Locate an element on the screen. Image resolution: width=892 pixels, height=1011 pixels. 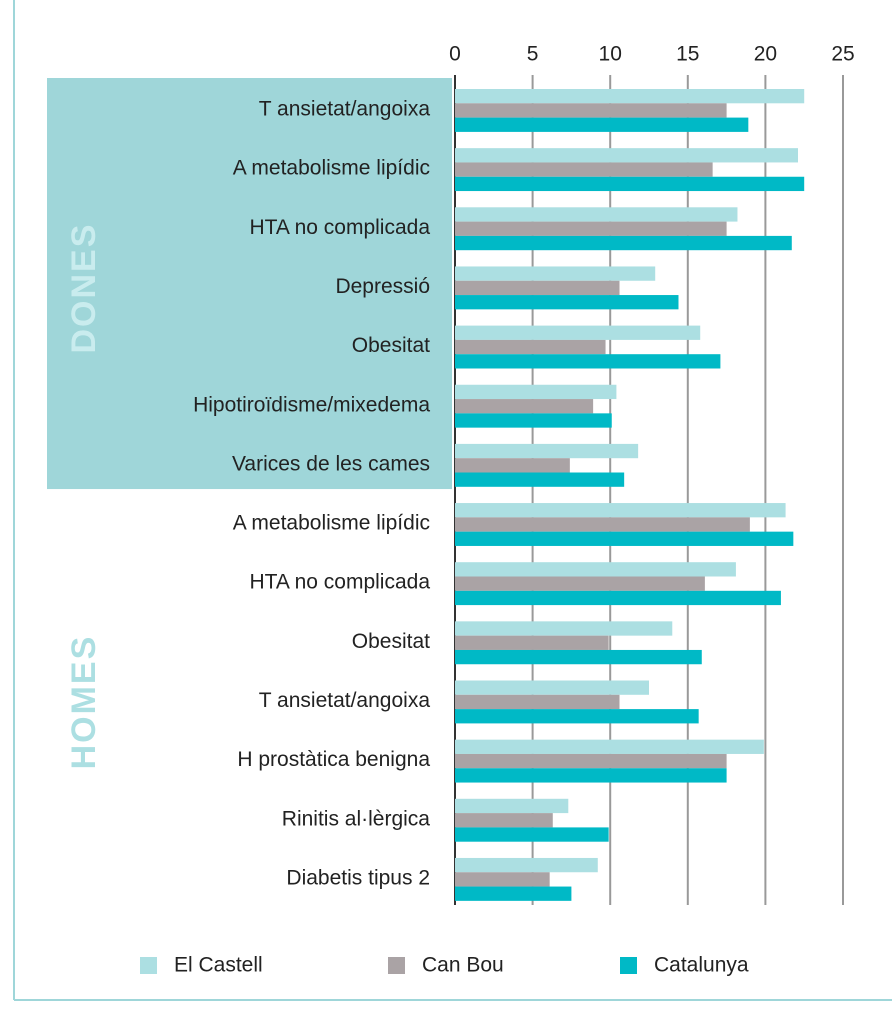
x-tick-label: 25 is located at coordinates (842, 54).